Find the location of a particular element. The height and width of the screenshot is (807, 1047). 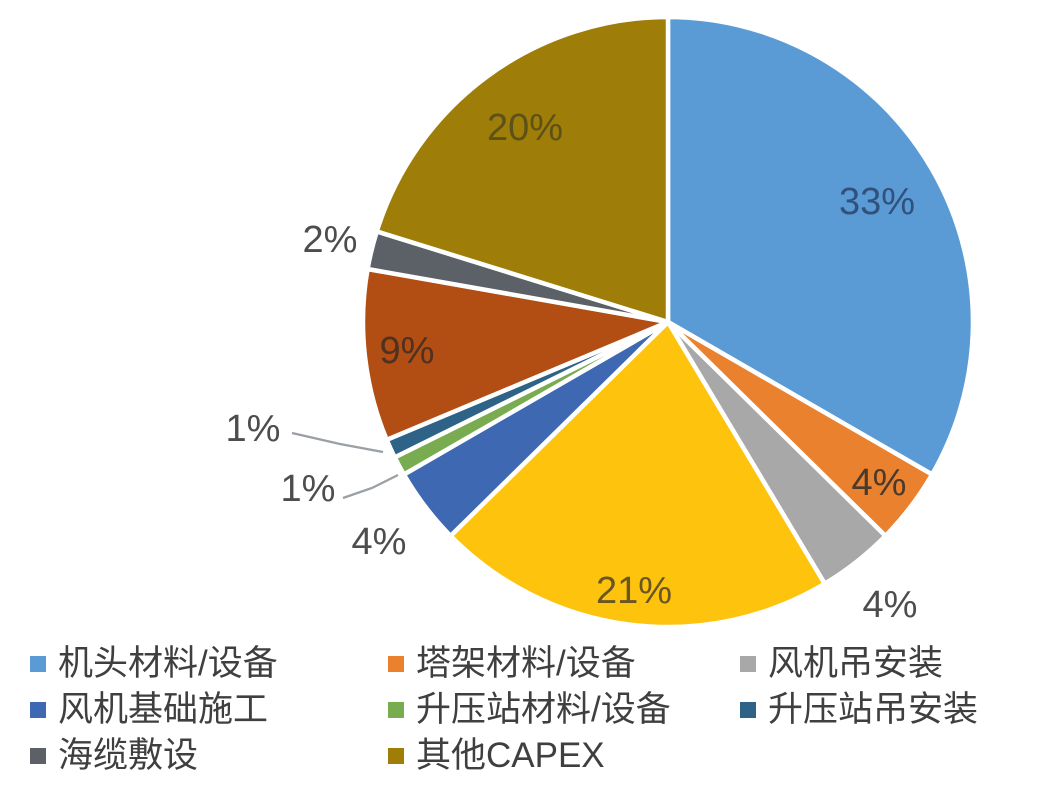

legend-item-7: 海缆敷设 is located at coordinates (209, 755).